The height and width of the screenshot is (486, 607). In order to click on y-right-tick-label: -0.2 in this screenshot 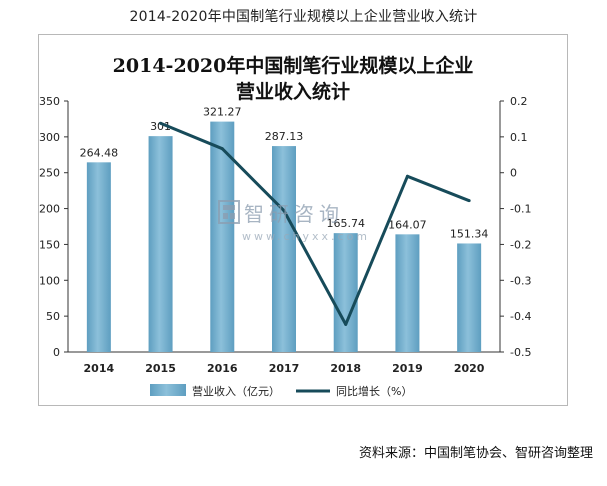, I will do `click(520, 244)`.